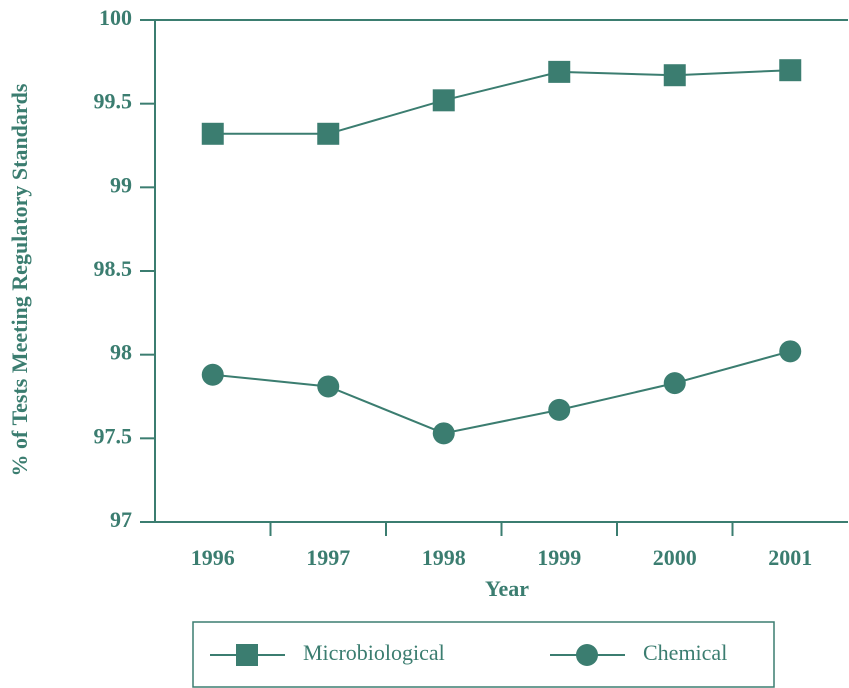 This screenshot has height=688, width=849. Describe the element at coordinates (790, 557) in the screenshot. I see `x-tick-label: 2001` at that location.